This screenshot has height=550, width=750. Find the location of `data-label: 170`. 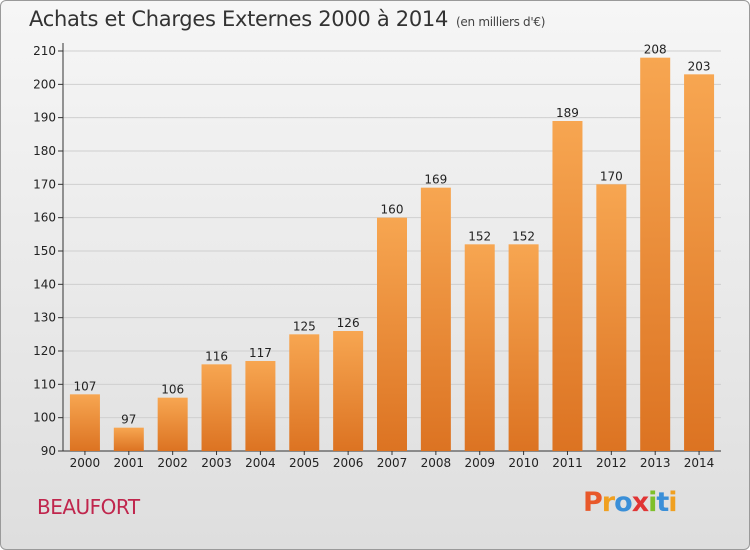

data-label: 170 is located at coordinates (611, 176).